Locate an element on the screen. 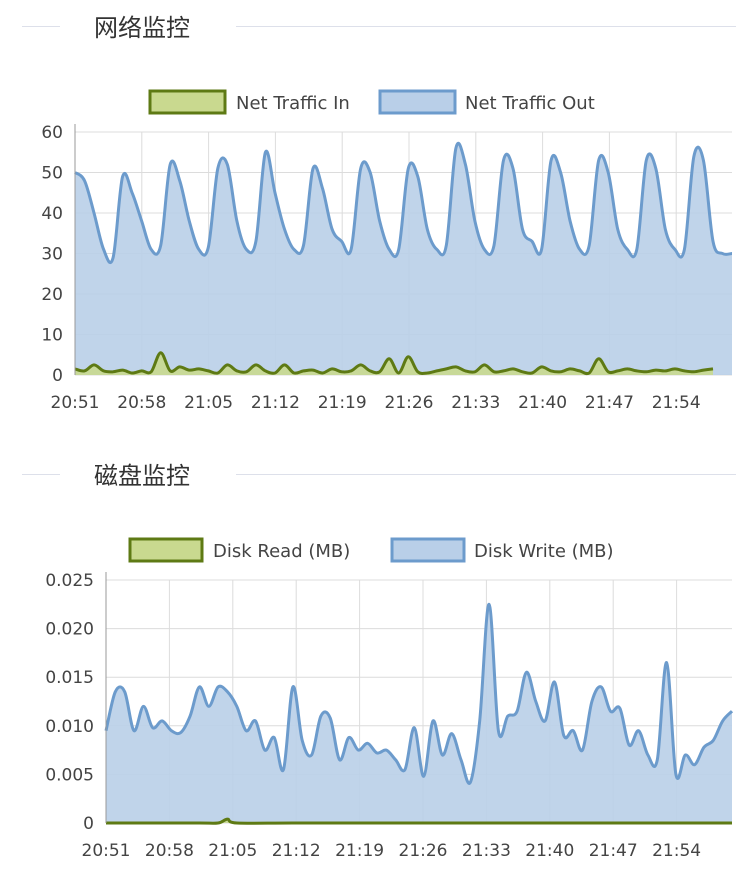 This screenshot has width=741, height=870. y-tick-label: 0.015 is located at coordinates (69, 678).